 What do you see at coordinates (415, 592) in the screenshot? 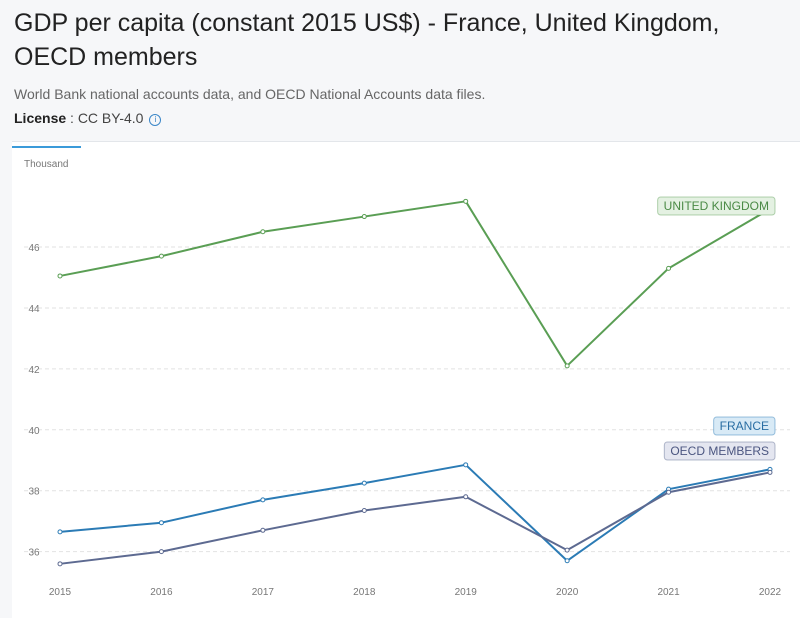
I see `x-tick-labels: 2015 2016 2017 2018 2019 2020 2021 2022` at bounding box center [415, 592].